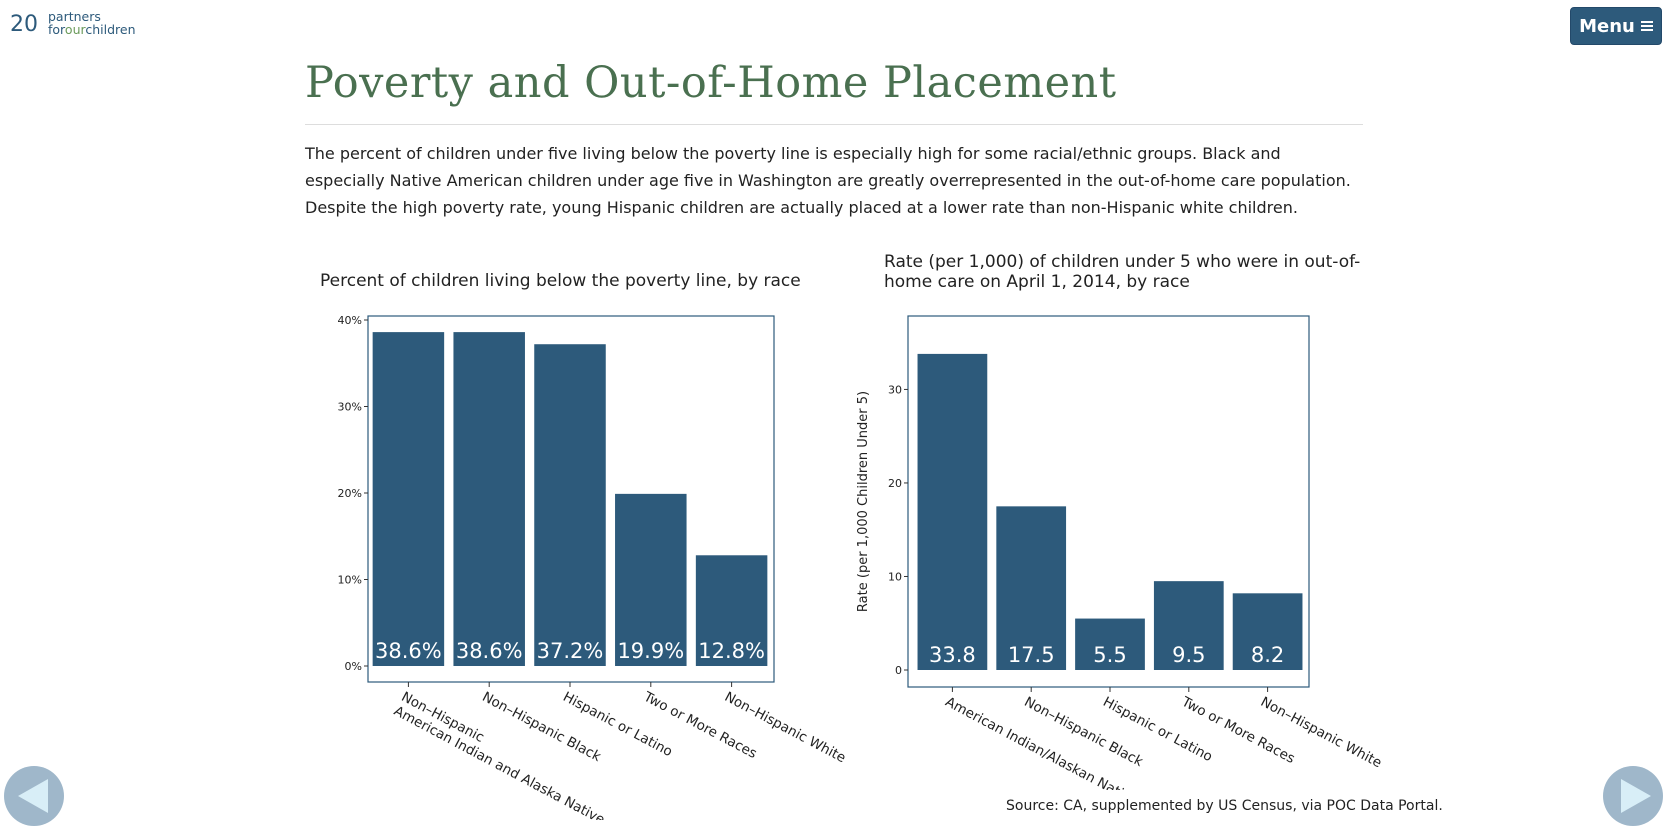  I want to click on y-tick-label: 0%, so click(353, 666).